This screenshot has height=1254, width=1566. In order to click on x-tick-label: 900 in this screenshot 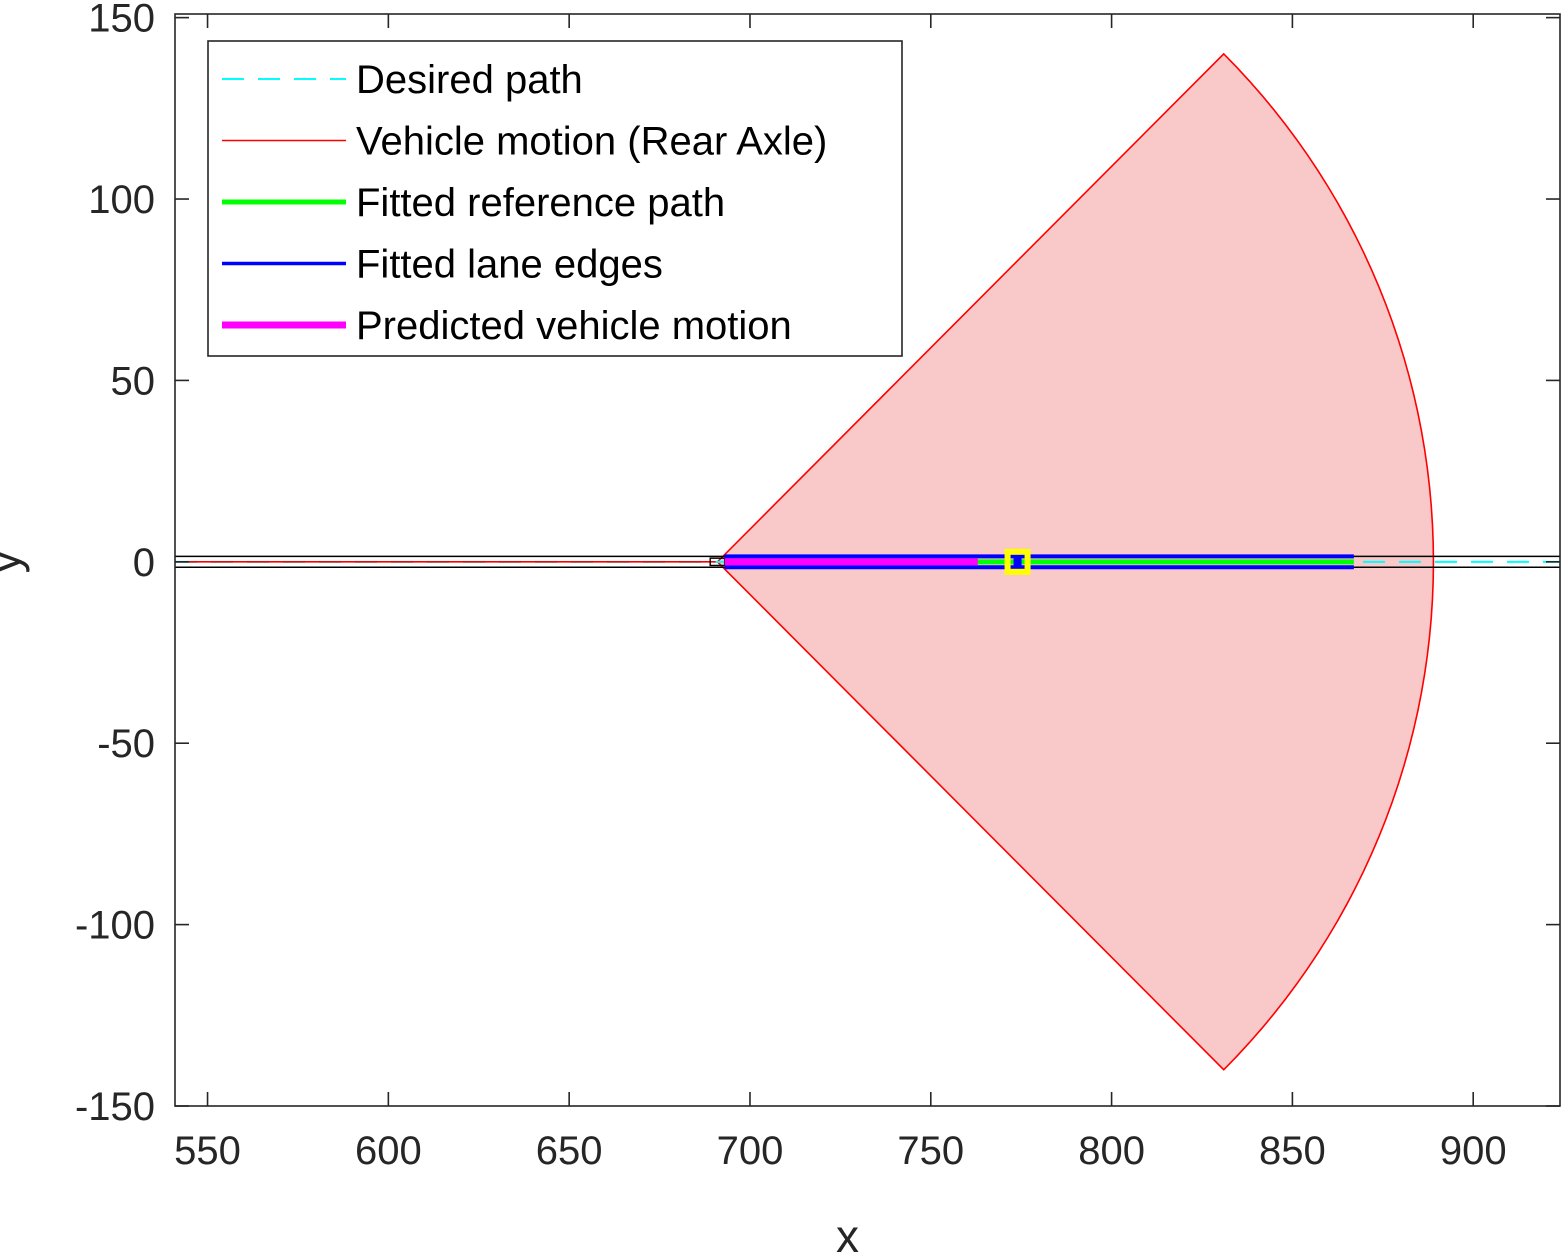, I will do `click(1473, 1151)`.